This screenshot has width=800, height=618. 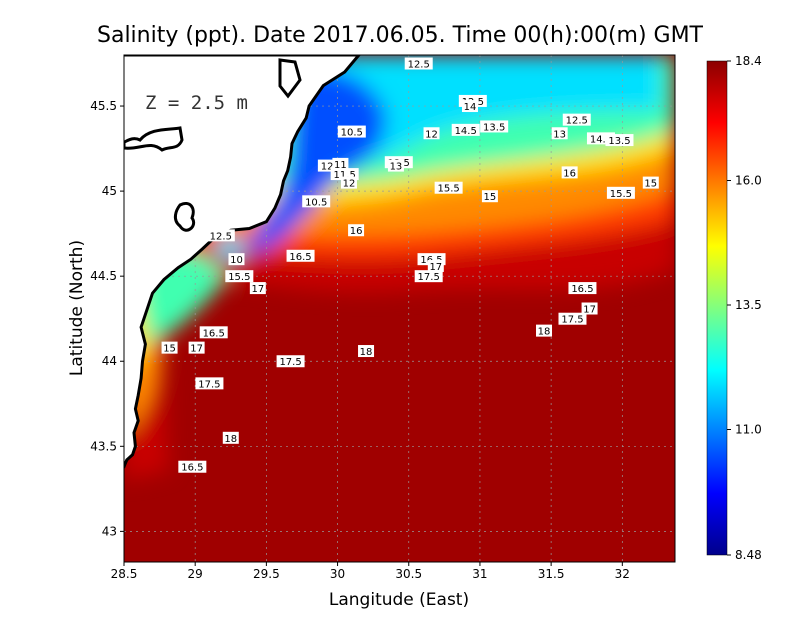 What do you see at coordinates (107, 318) in the screenshot?
I see `y-axis-ticks: 43 43.5 44 44.5 45 45.5` at bounding box center [107, 318].